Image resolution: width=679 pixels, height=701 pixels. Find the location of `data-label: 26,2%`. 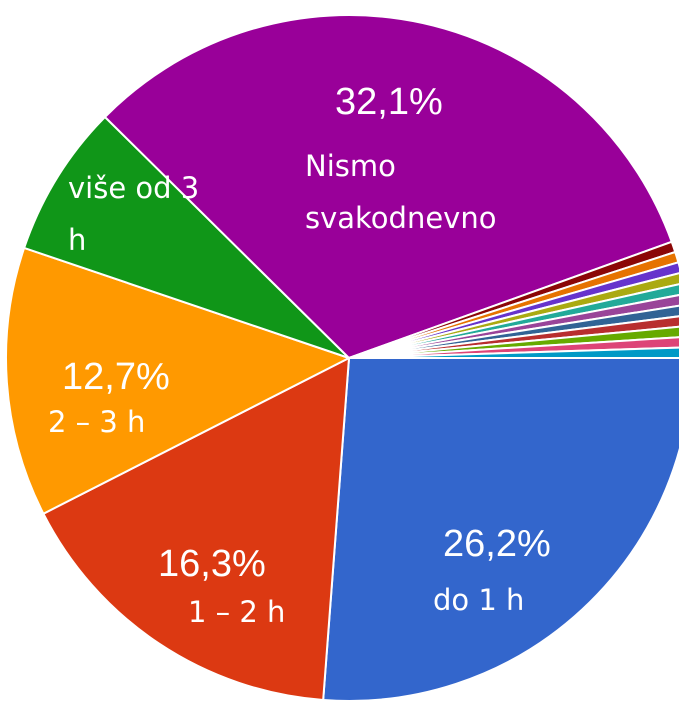

data-label: 26,2% is located at coordinates (497, 544).